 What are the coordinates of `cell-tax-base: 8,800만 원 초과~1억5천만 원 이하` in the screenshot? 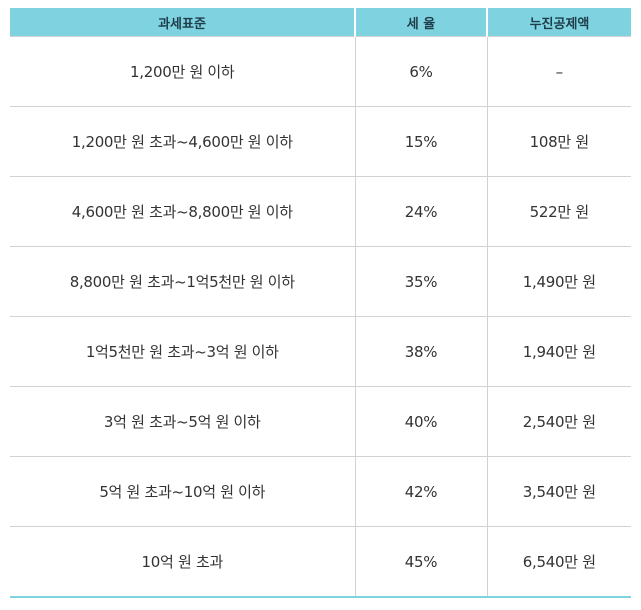 It's located at (182, 281).